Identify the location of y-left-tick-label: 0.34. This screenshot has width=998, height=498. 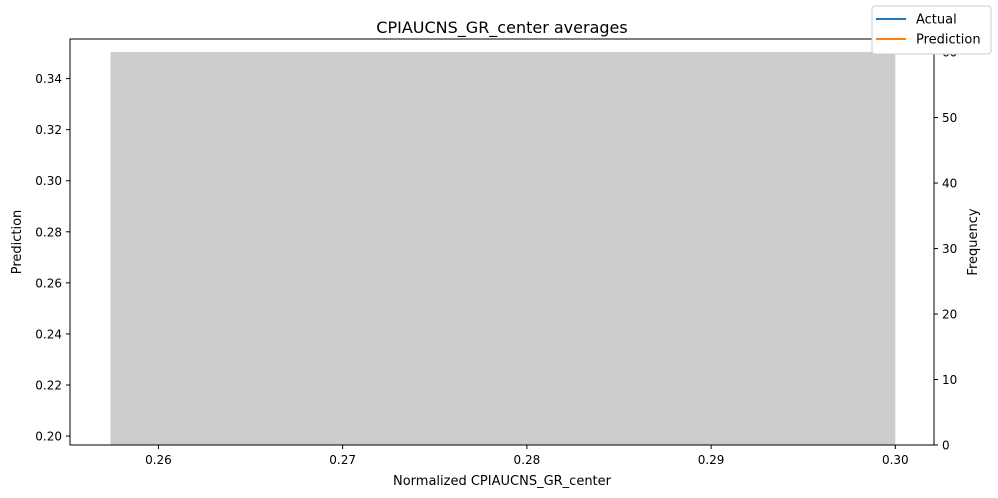
(48, 79).